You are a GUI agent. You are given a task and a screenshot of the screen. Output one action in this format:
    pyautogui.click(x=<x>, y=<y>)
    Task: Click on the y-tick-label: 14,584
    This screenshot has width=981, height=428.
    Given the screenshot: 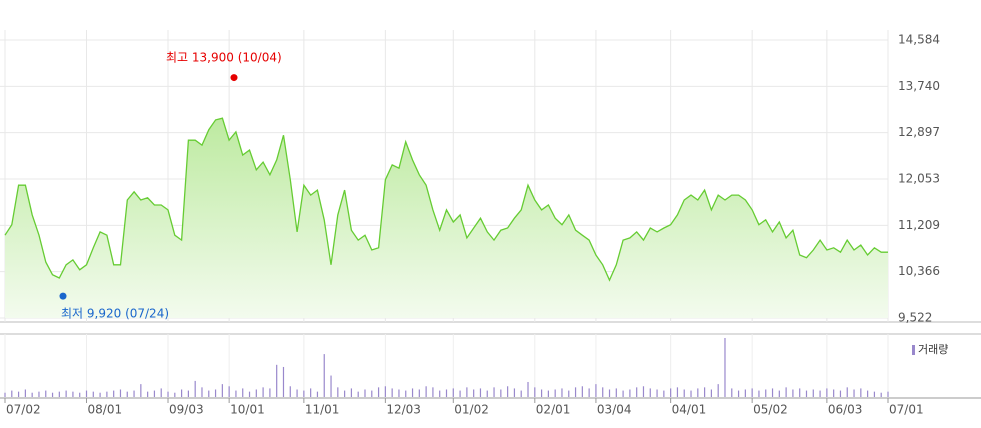 What is the action you would take?
    pyautogui.click(x=919, y=40)
    